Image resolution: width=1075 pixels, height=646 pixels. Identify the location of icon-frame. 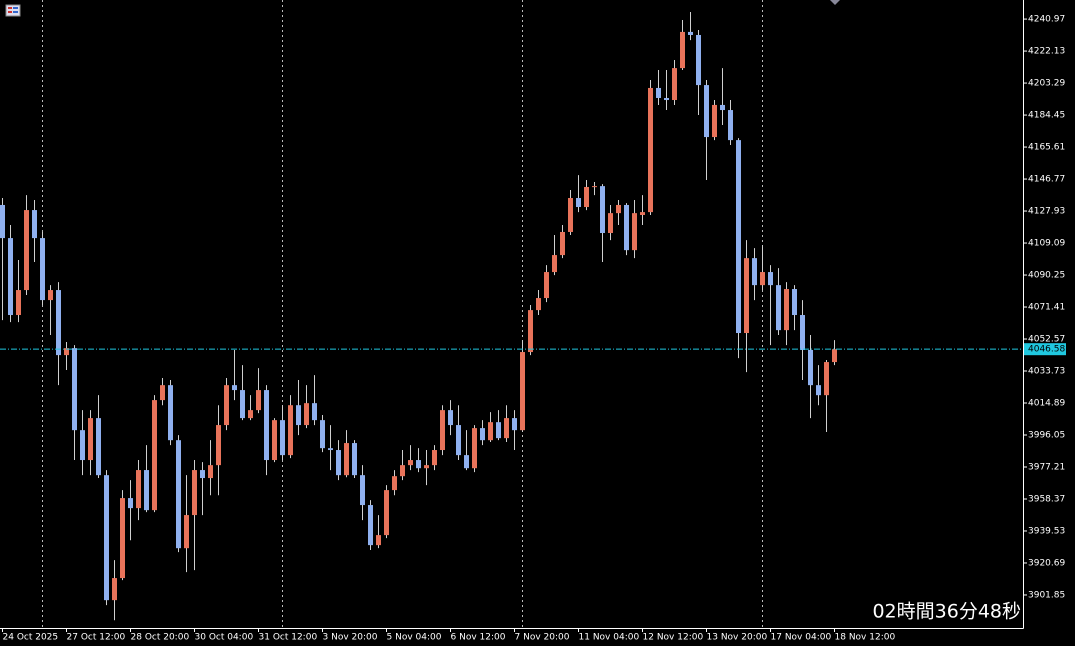
(13, 10).